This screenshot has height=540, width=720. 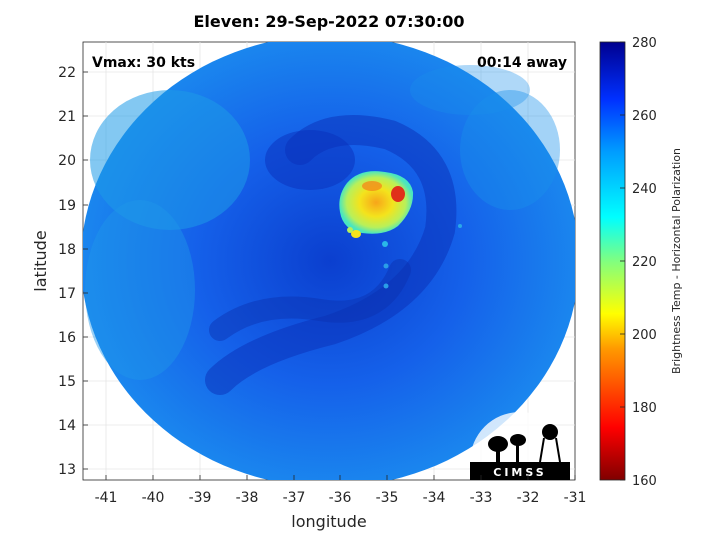 I want to click on x-tick-label: -38, so click(x=247, y=498).